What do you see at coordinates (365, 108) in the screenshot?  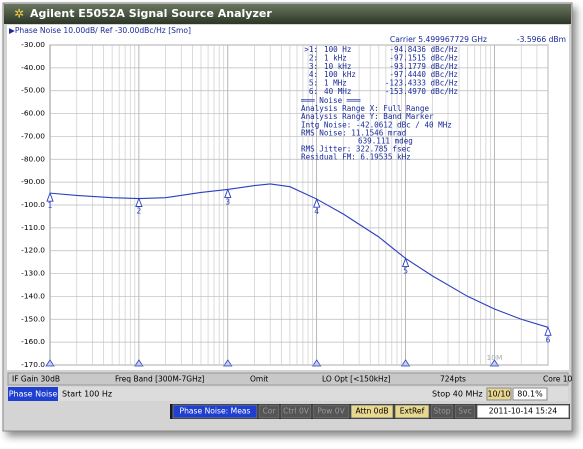 I see `noise-line: Analysis Range X: Full Range` at bounding box center [365, 108].